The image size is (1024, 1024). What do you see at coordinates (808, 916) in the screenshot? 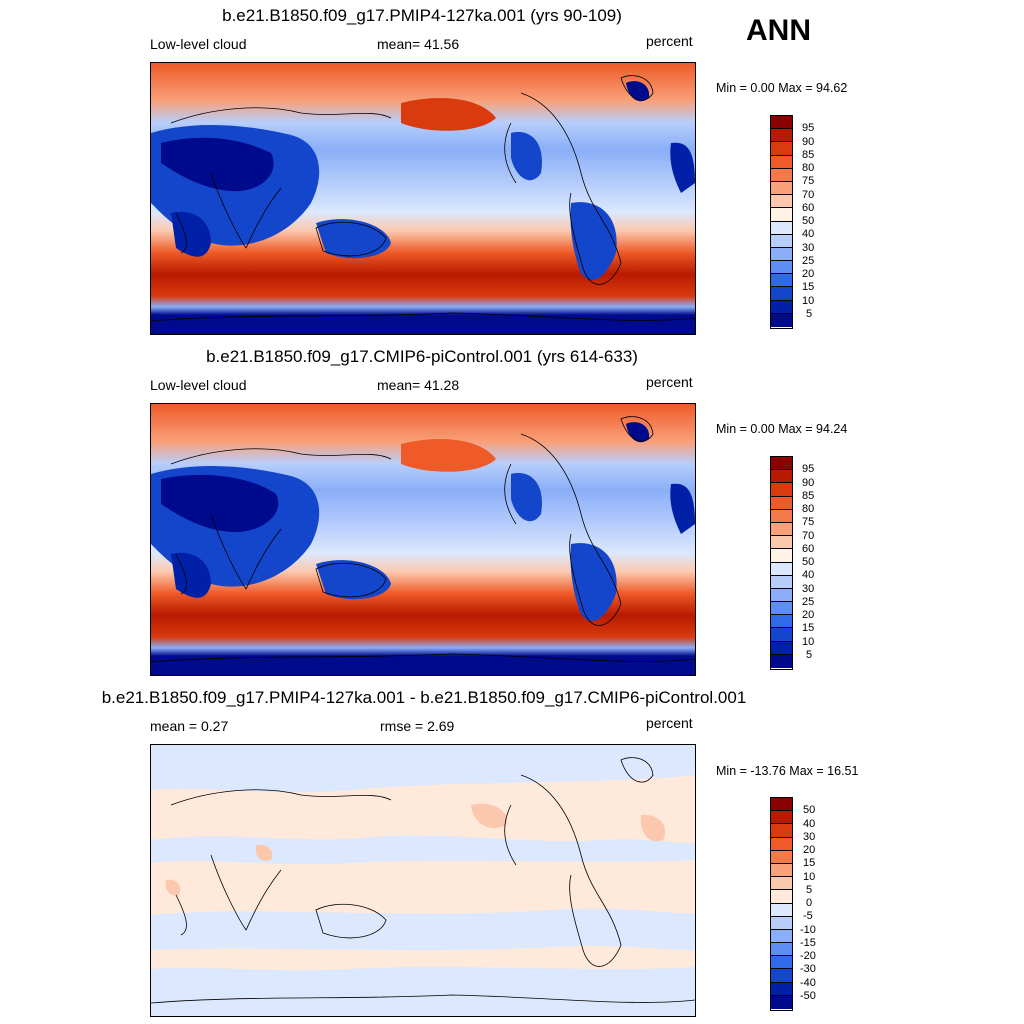
I see `colorbar-label: -5` at bounding box center [808, 916].